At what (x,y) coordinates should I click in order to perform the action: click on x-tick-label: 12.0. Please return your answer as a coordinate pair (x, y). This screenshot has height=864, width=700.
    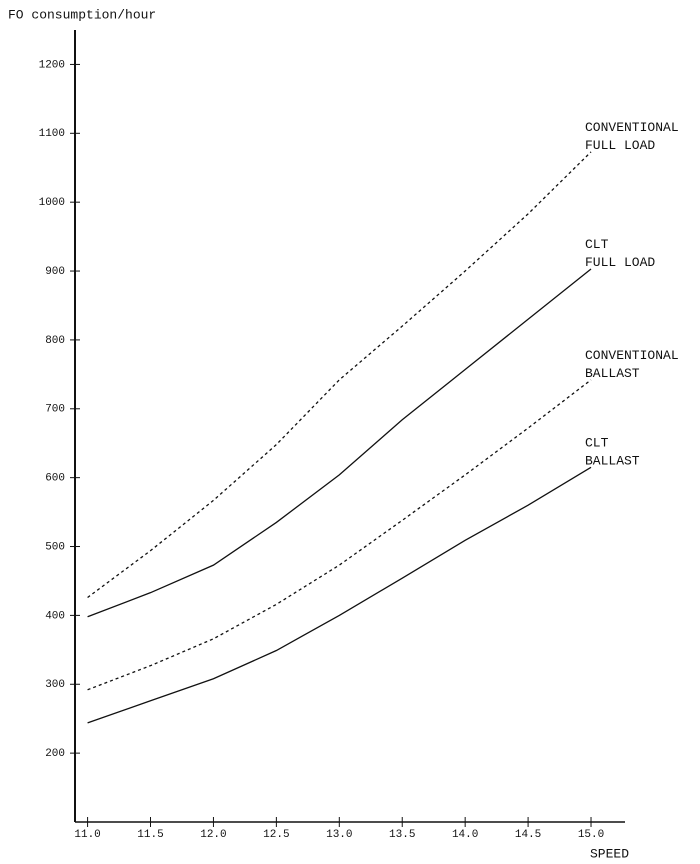
    Looking at the image, I should click on (213, 835).